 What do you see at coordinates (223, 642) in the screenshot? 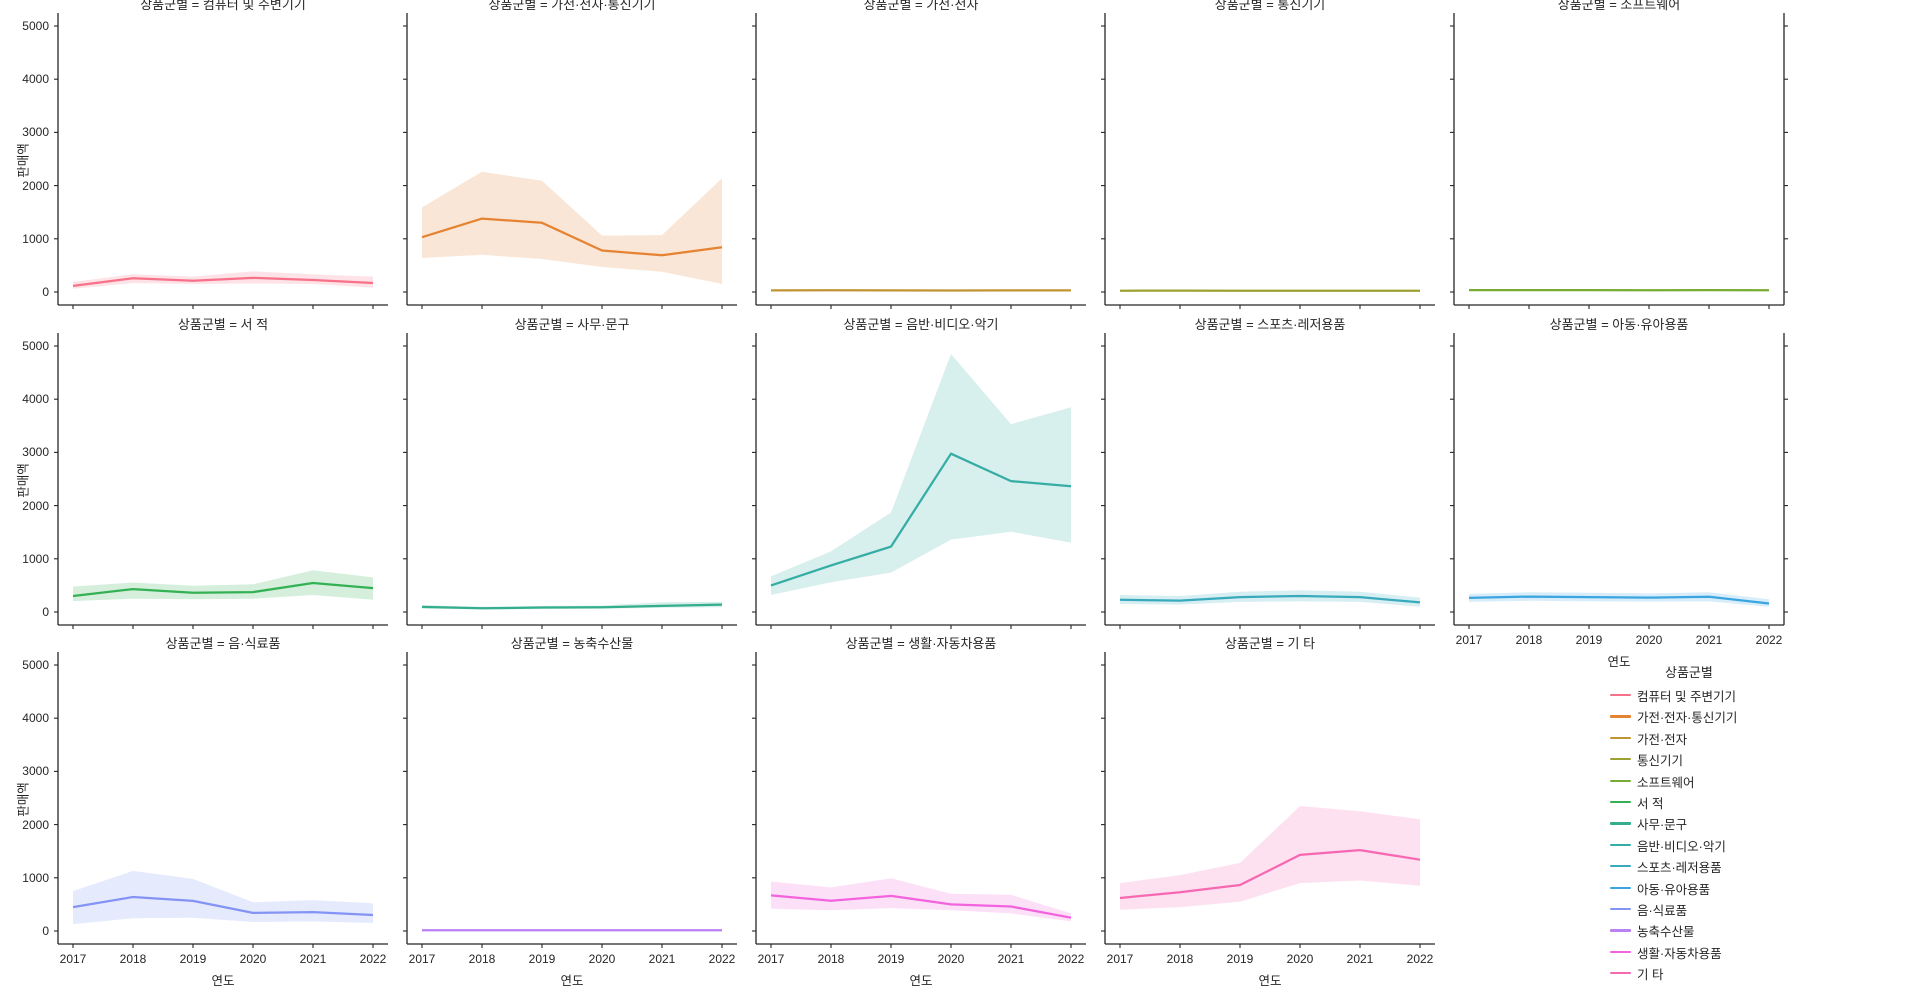
I see `facet-title: 상품군별 = 음·식료품` at bounding box center [223, 642].